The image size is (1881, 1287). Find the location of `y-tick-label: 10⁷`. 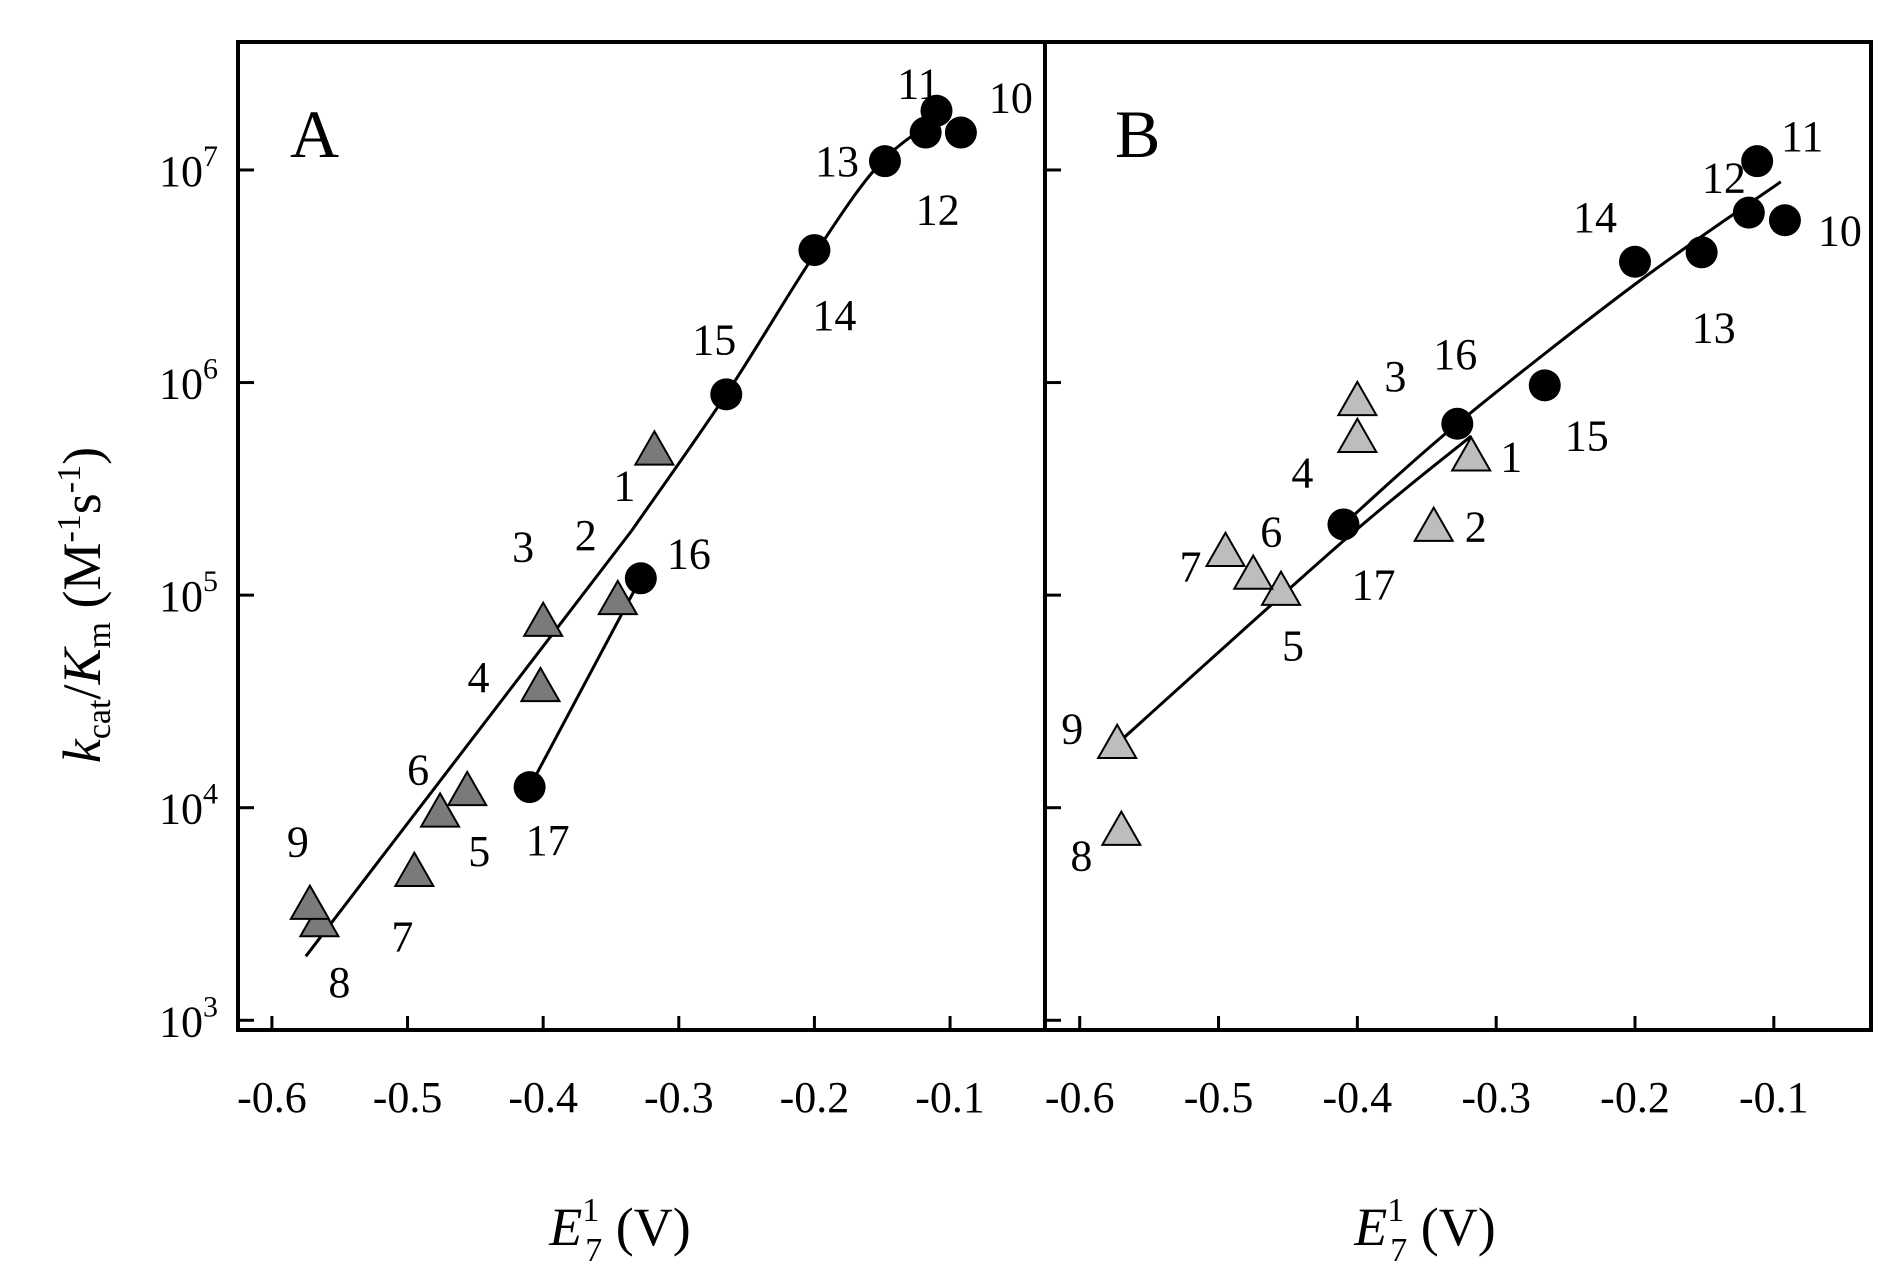

y-tick-label: 10⁷ is located at coordinates (188, 168).